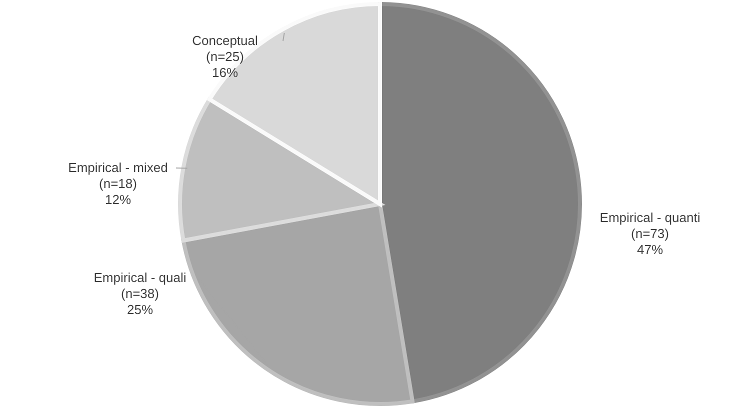 This screenshot has height=409, width=742. What do you see at coordinates (650, 217) in the screenshot?
I see `slice-label: Empirical - quanti` at bounding box center [650, 217].